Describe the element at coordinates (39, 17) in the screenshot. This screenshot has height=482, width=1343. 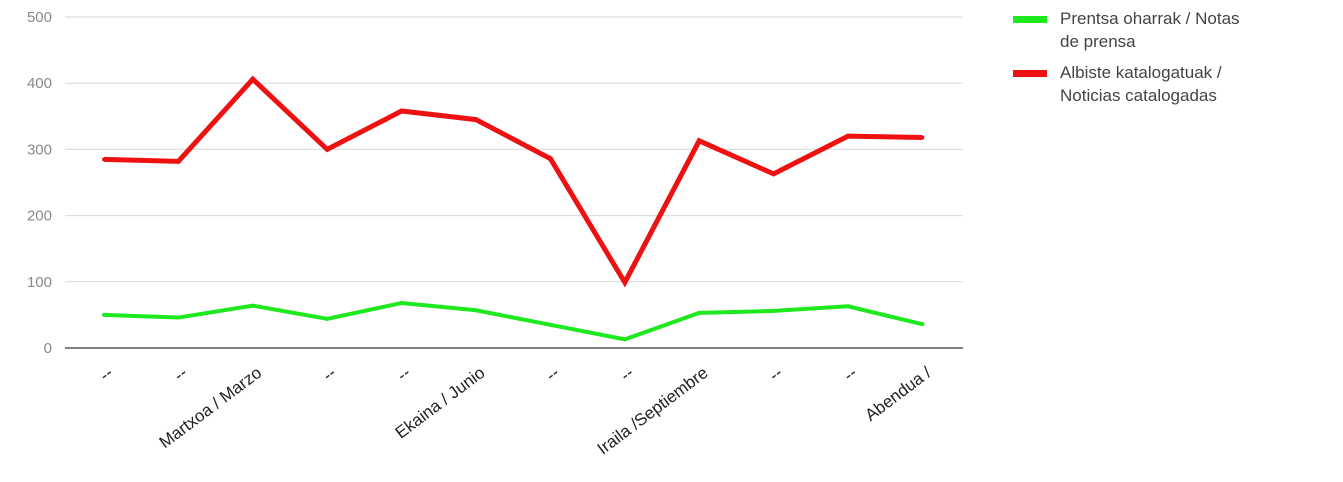
I see `y-tick-label: 500` at that location.